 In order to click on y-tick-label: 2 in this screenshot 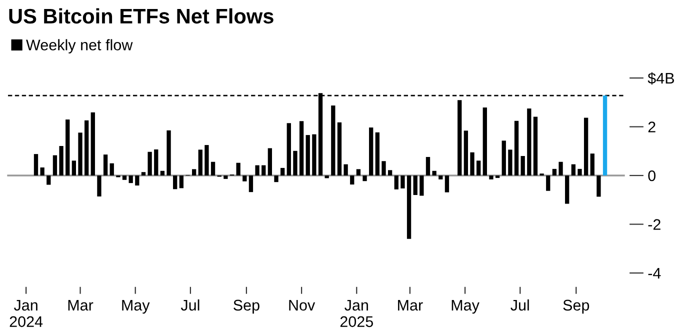, I will do `click(652, 127)`.